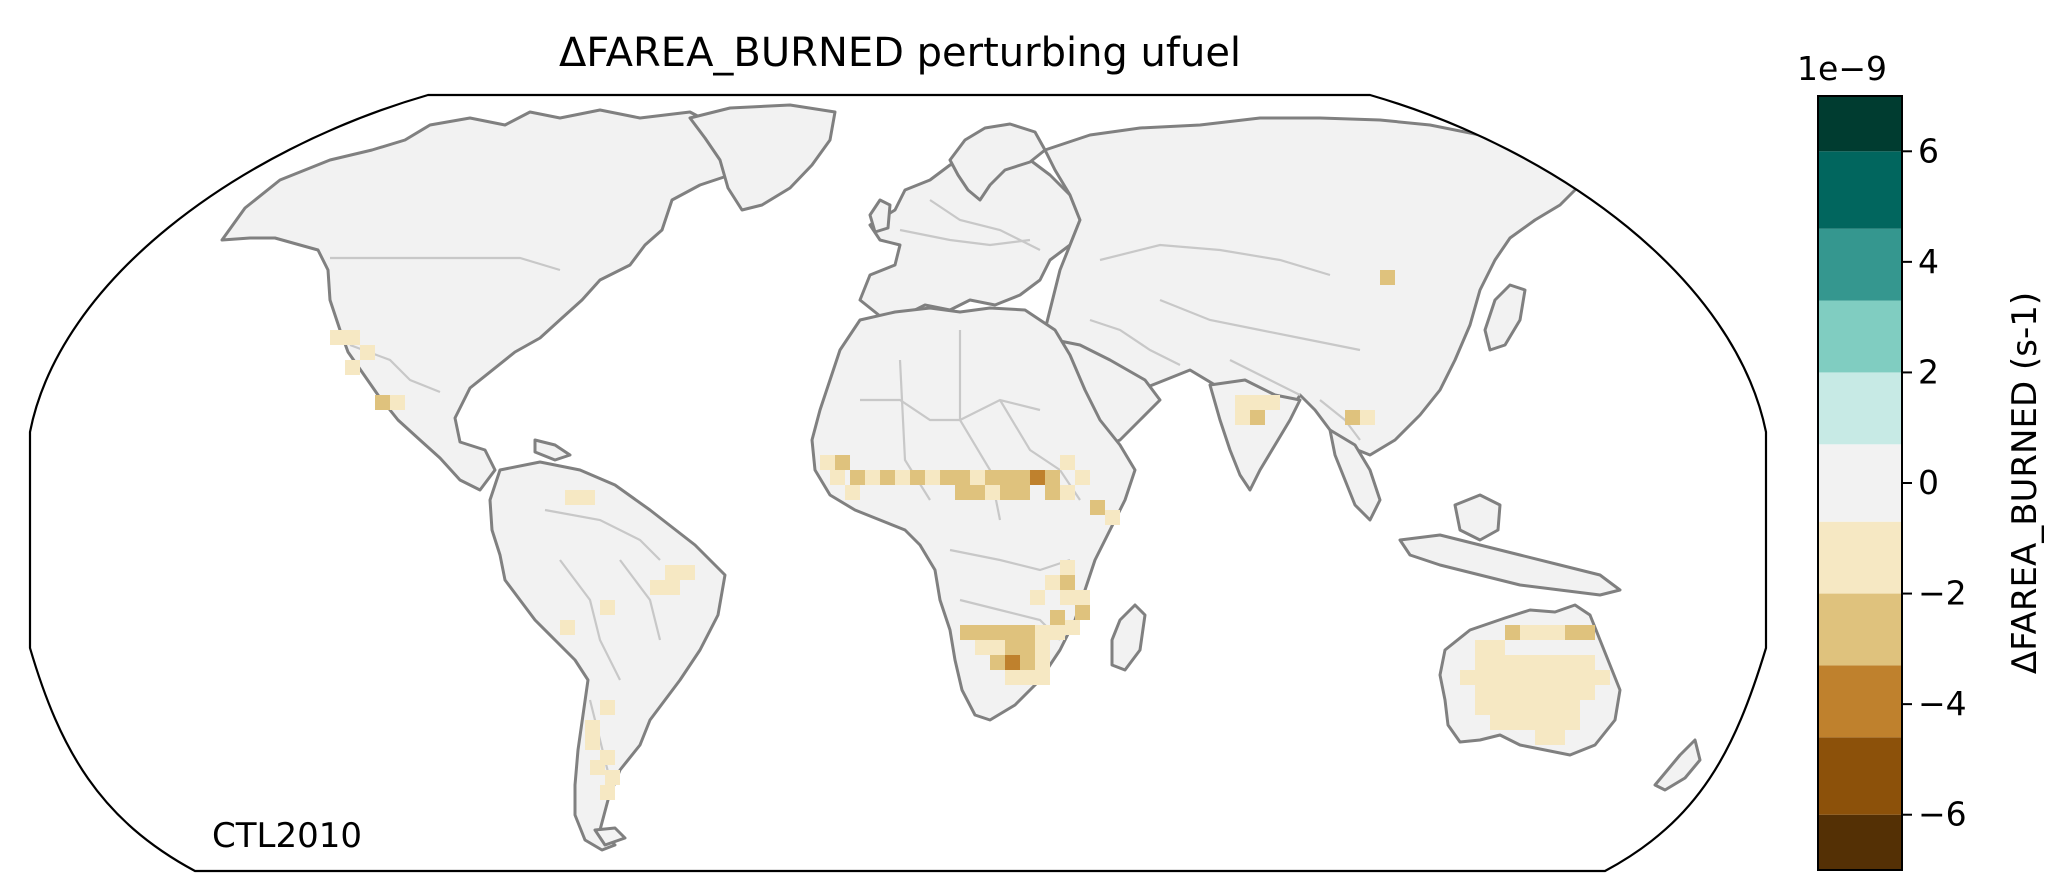 The height and width of the screenshot is (896, 2072). I want to click on land-south-tip, so click(610, 836).